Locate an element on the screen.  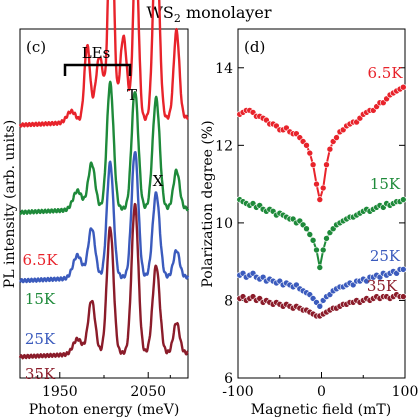
annotation-t: T is located at coordinates (132, 95).